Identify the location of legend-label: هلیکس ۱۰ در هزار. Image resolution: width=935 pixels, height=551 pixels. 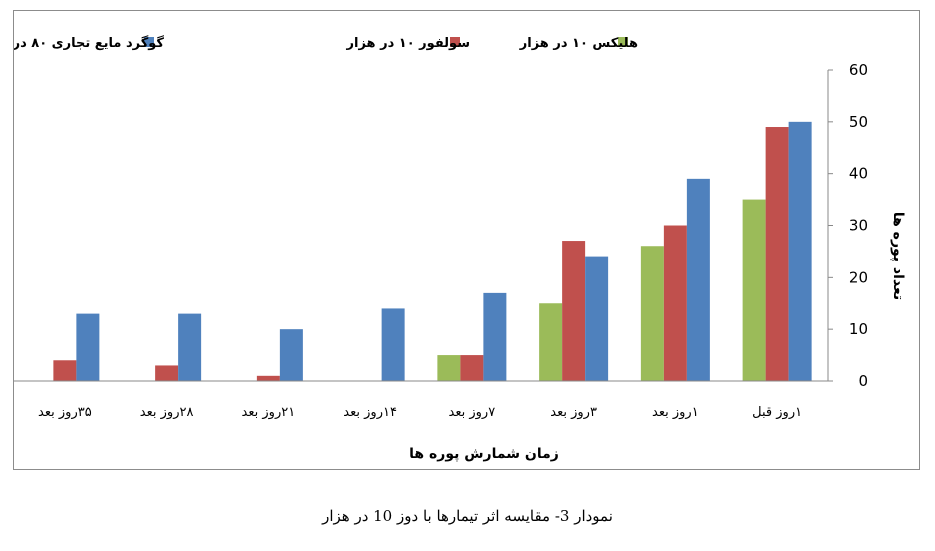
(578, 43).